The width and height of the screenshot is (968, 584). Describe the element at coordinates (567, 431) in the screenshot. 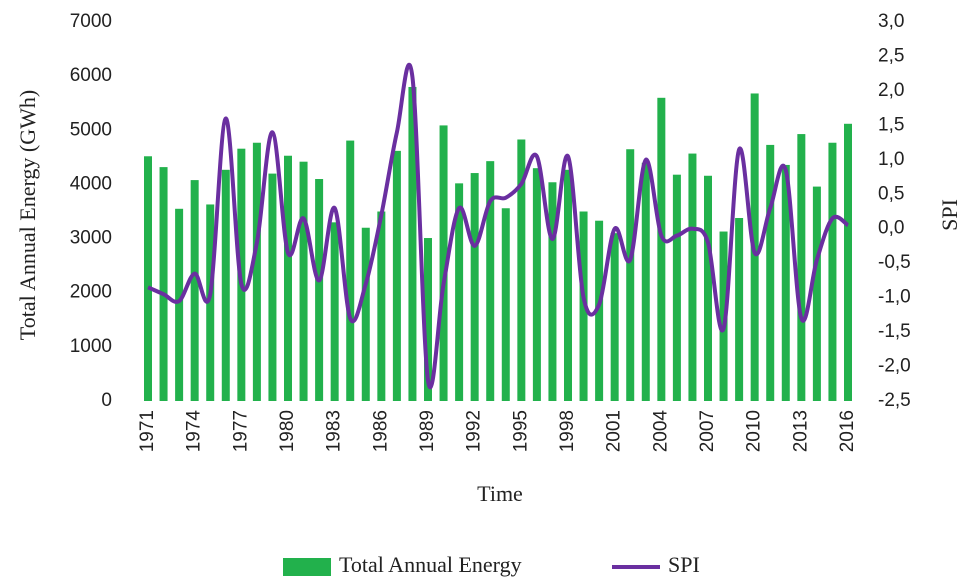

I see `x-tick-label: 1998` at that location.